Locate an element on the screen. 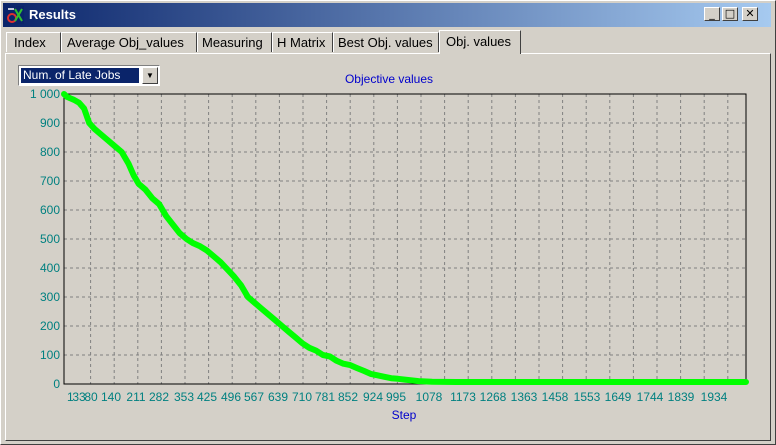  minimize-icon: _ is located at coordinates (712, 13).